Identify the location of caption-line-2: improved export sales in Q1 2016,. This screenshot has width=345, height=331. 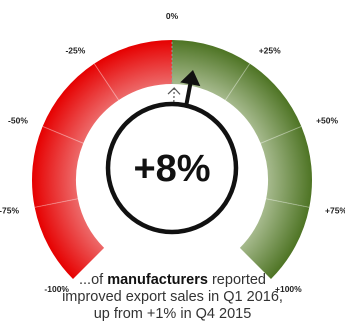
(172, 297).